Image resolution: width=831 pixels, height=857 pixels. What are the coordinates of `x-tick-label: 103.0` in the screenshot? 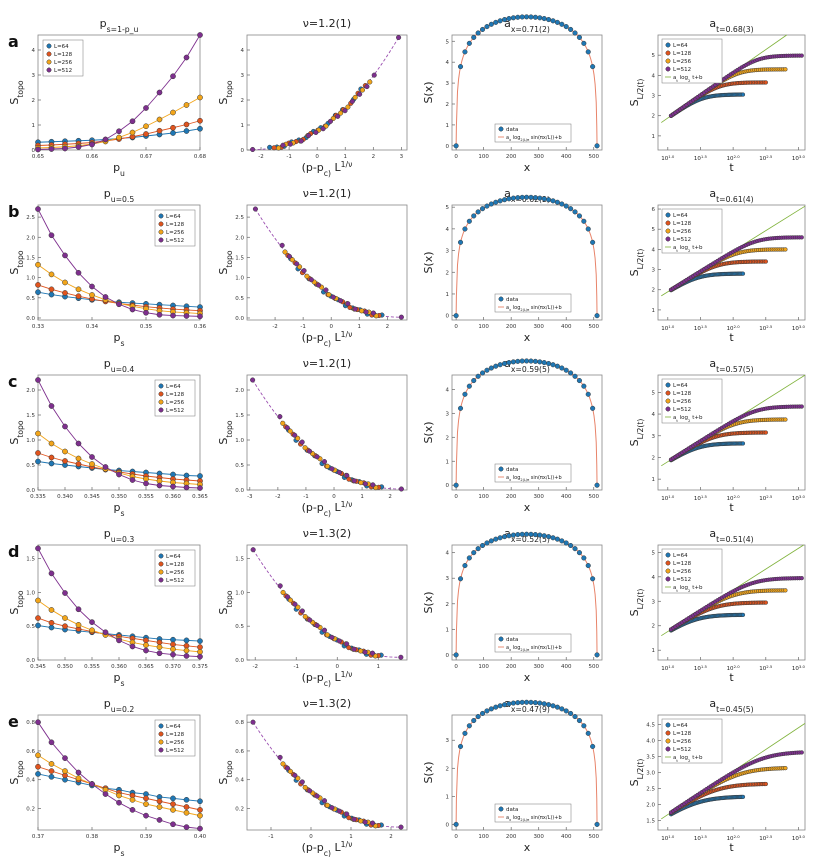 It's located at (799, 158).